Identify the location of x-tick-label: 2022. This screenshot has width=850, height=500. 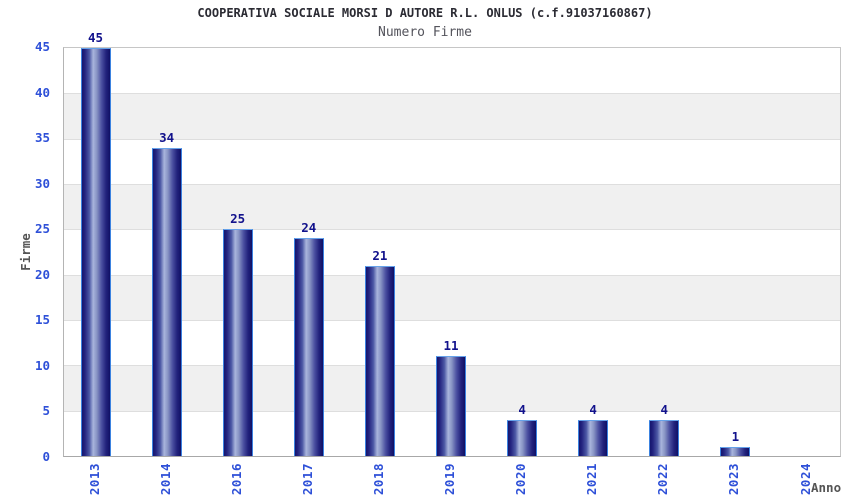
(663, 479).